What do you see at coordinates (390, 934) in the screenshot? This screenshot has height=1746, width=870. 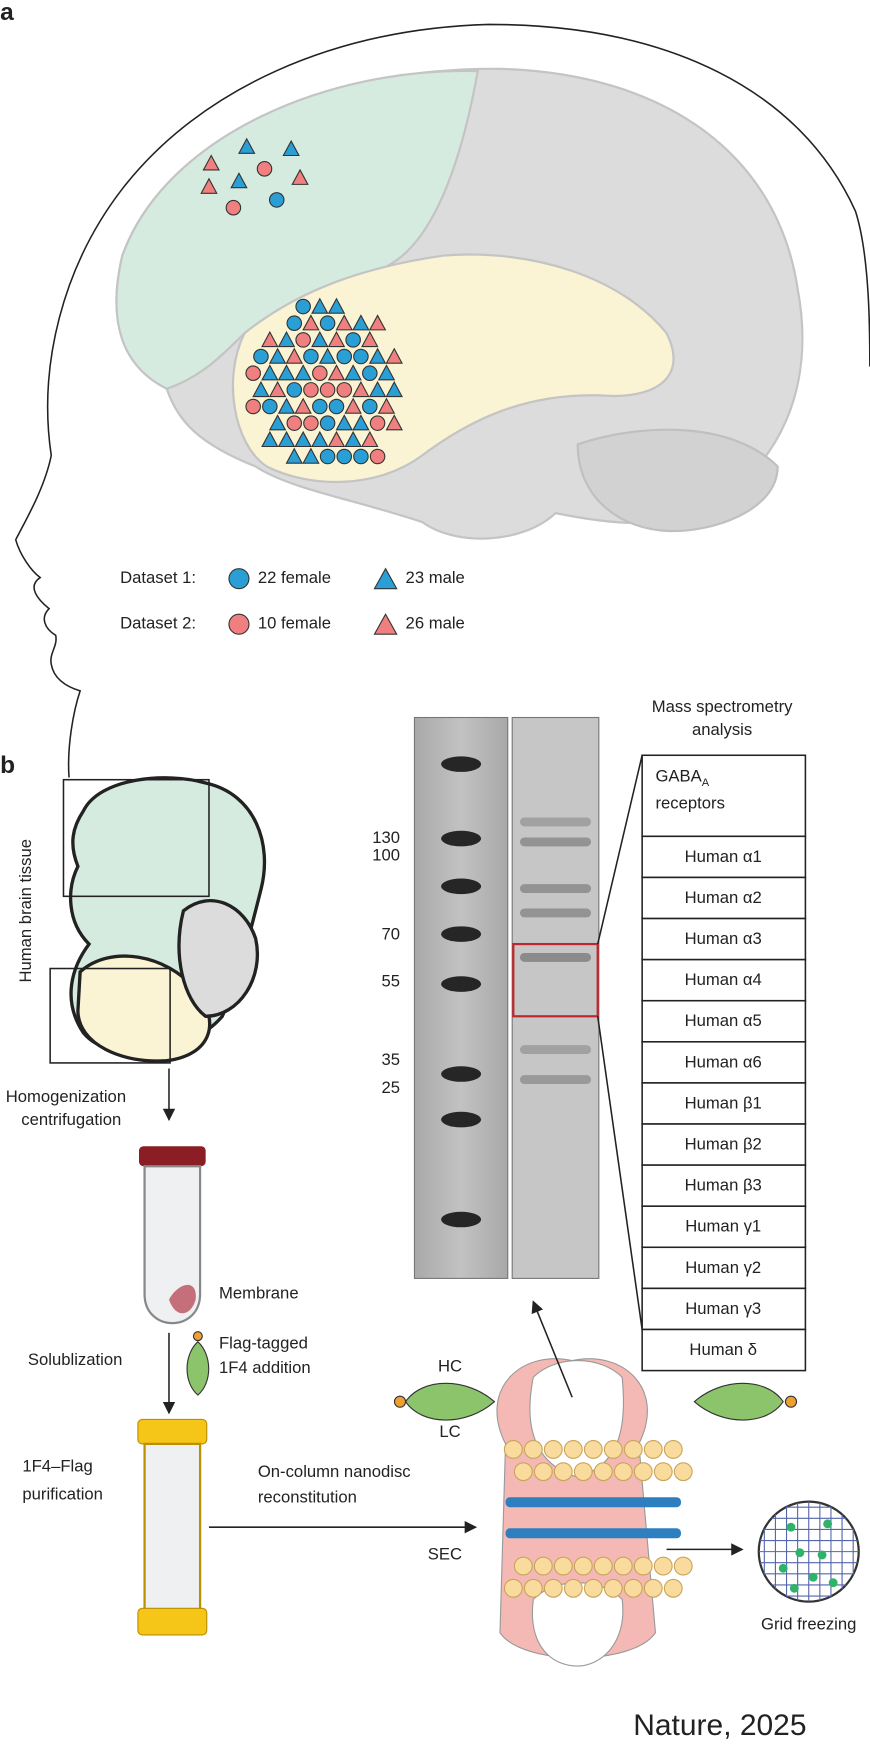 I see `marker-label: 70` at bounding box center [390, 934].